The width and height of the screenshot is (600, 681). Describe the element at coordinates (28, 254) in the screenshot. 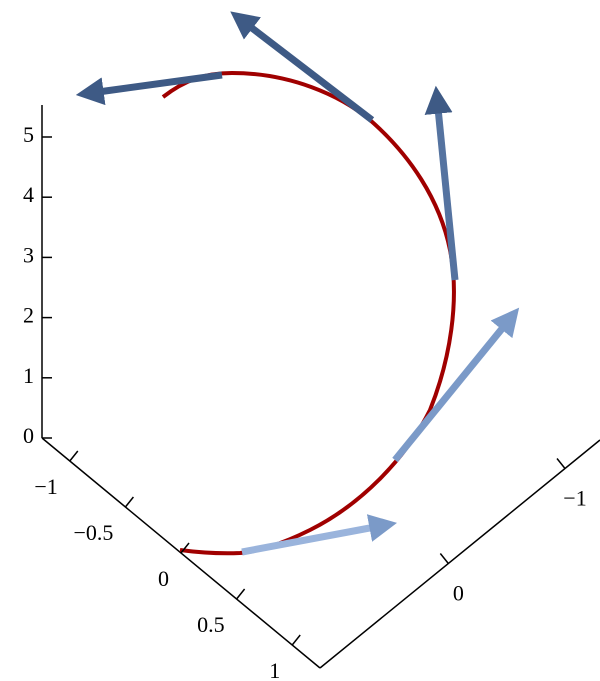

I see `z-tick-label: 3` at that location.